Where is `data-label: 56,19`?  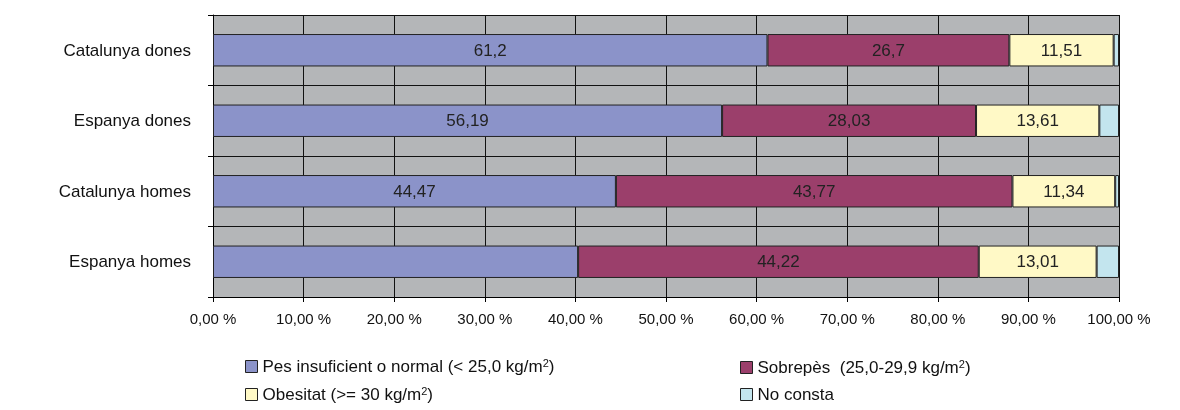
data-label: 56,19 is located at coordinates (467, 121).